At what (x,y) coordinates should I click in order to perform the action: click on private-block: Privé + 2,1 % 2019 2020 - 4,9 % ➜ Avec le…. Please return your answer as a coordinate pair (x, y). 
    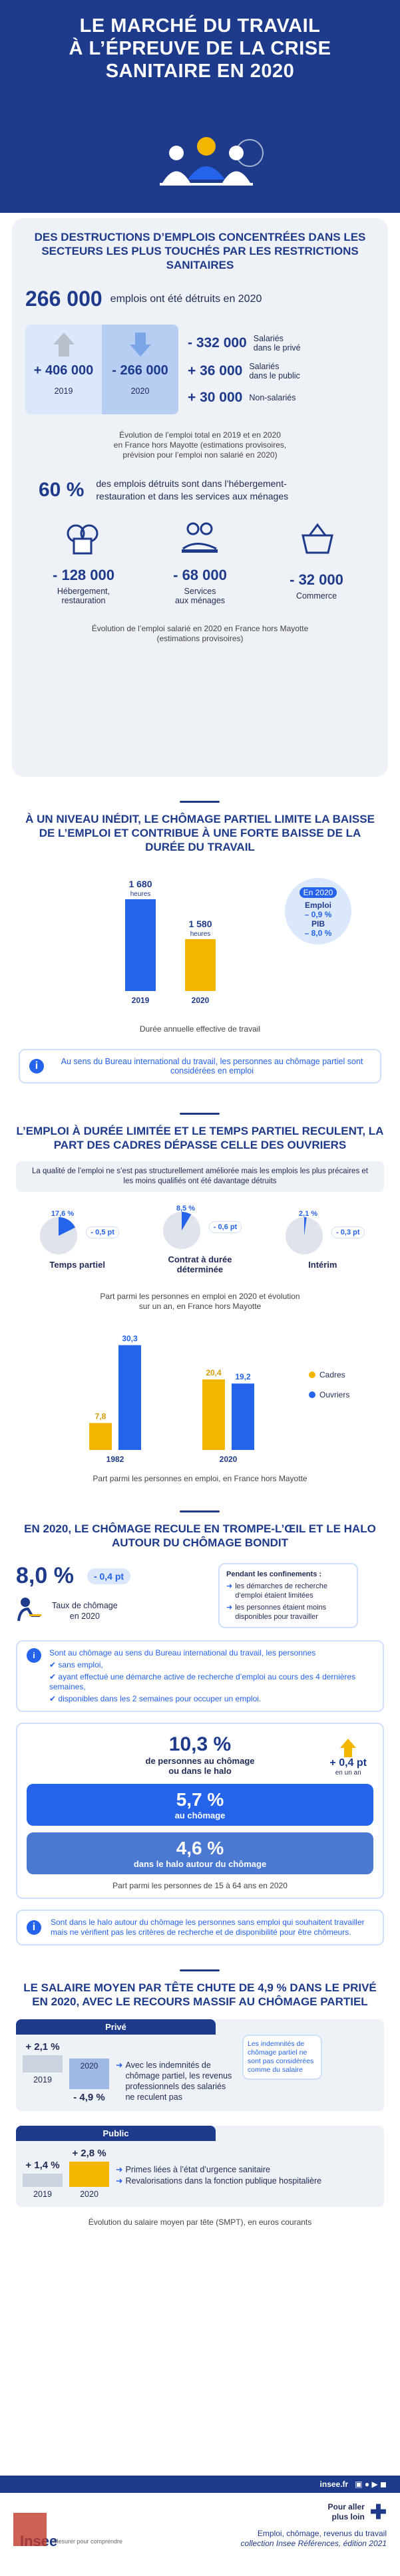
    Looking at the image, I should click on (200, 2065).